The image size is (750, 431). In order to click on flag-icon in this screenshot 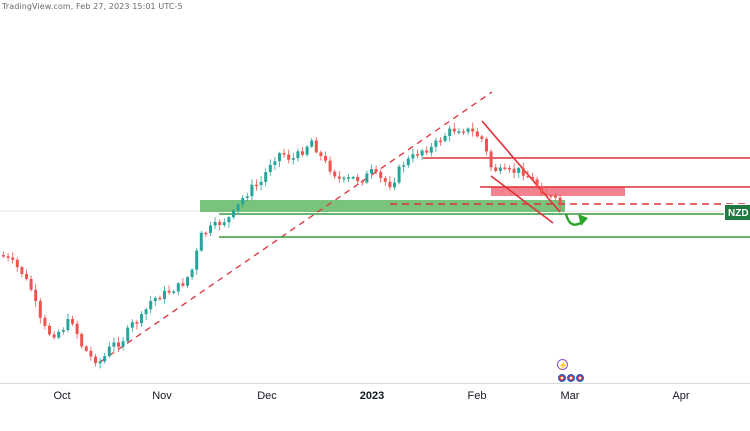, I will do `click(580, 378)`.